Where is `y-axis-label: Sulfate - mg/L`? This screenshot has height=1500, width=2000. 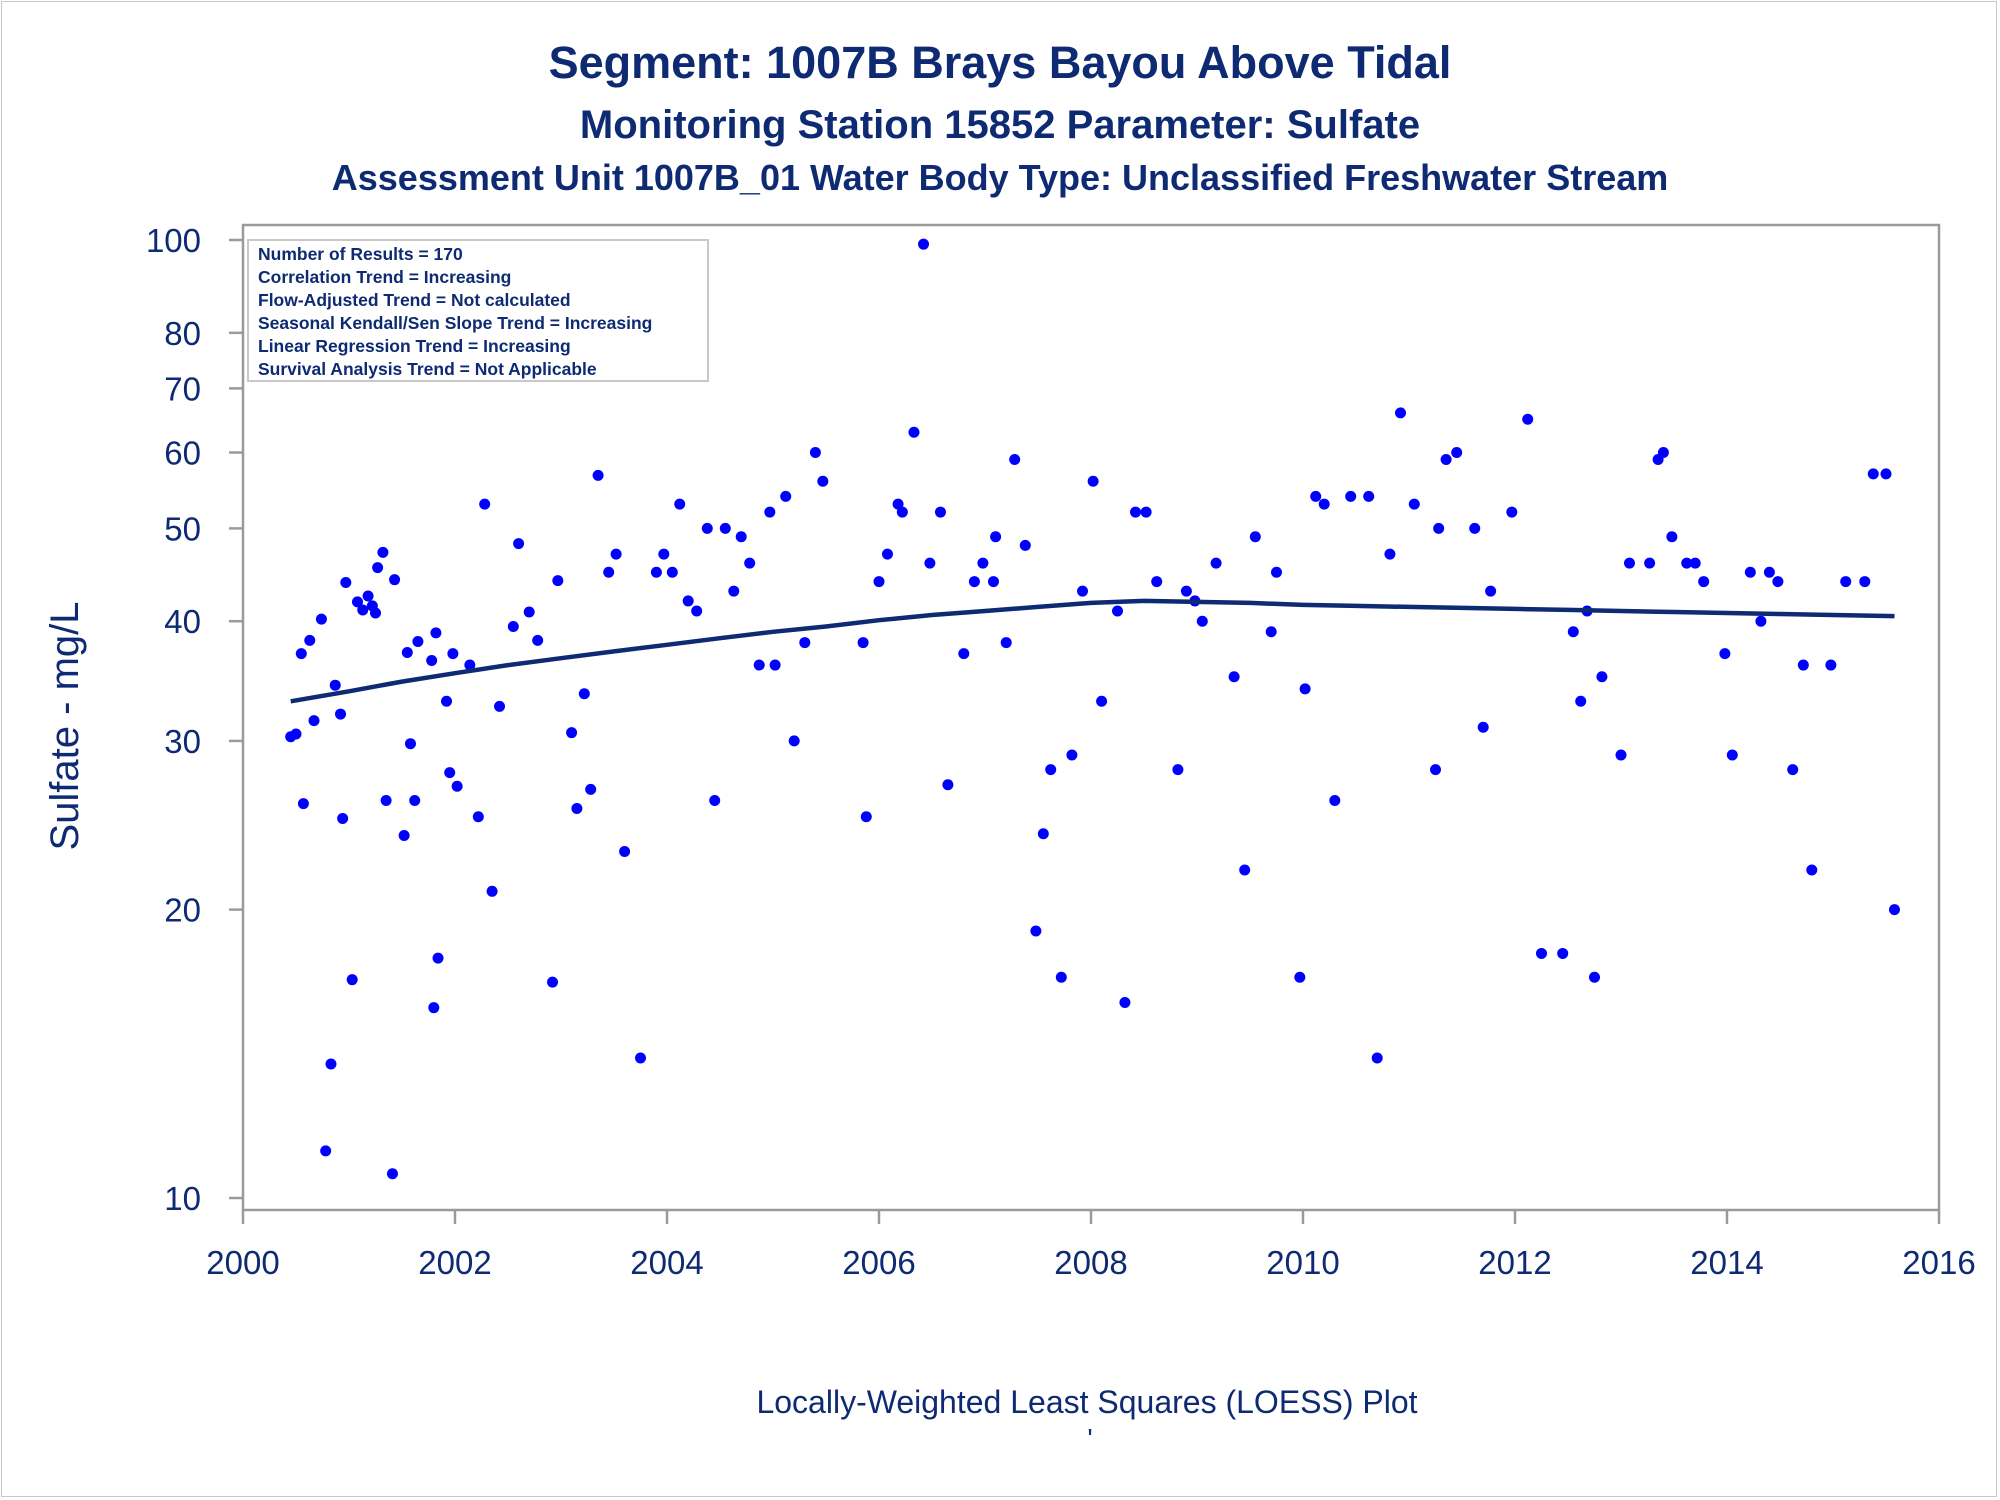
y-axis-label: Sulfate - mg/L is located at coordinates (65, 725).